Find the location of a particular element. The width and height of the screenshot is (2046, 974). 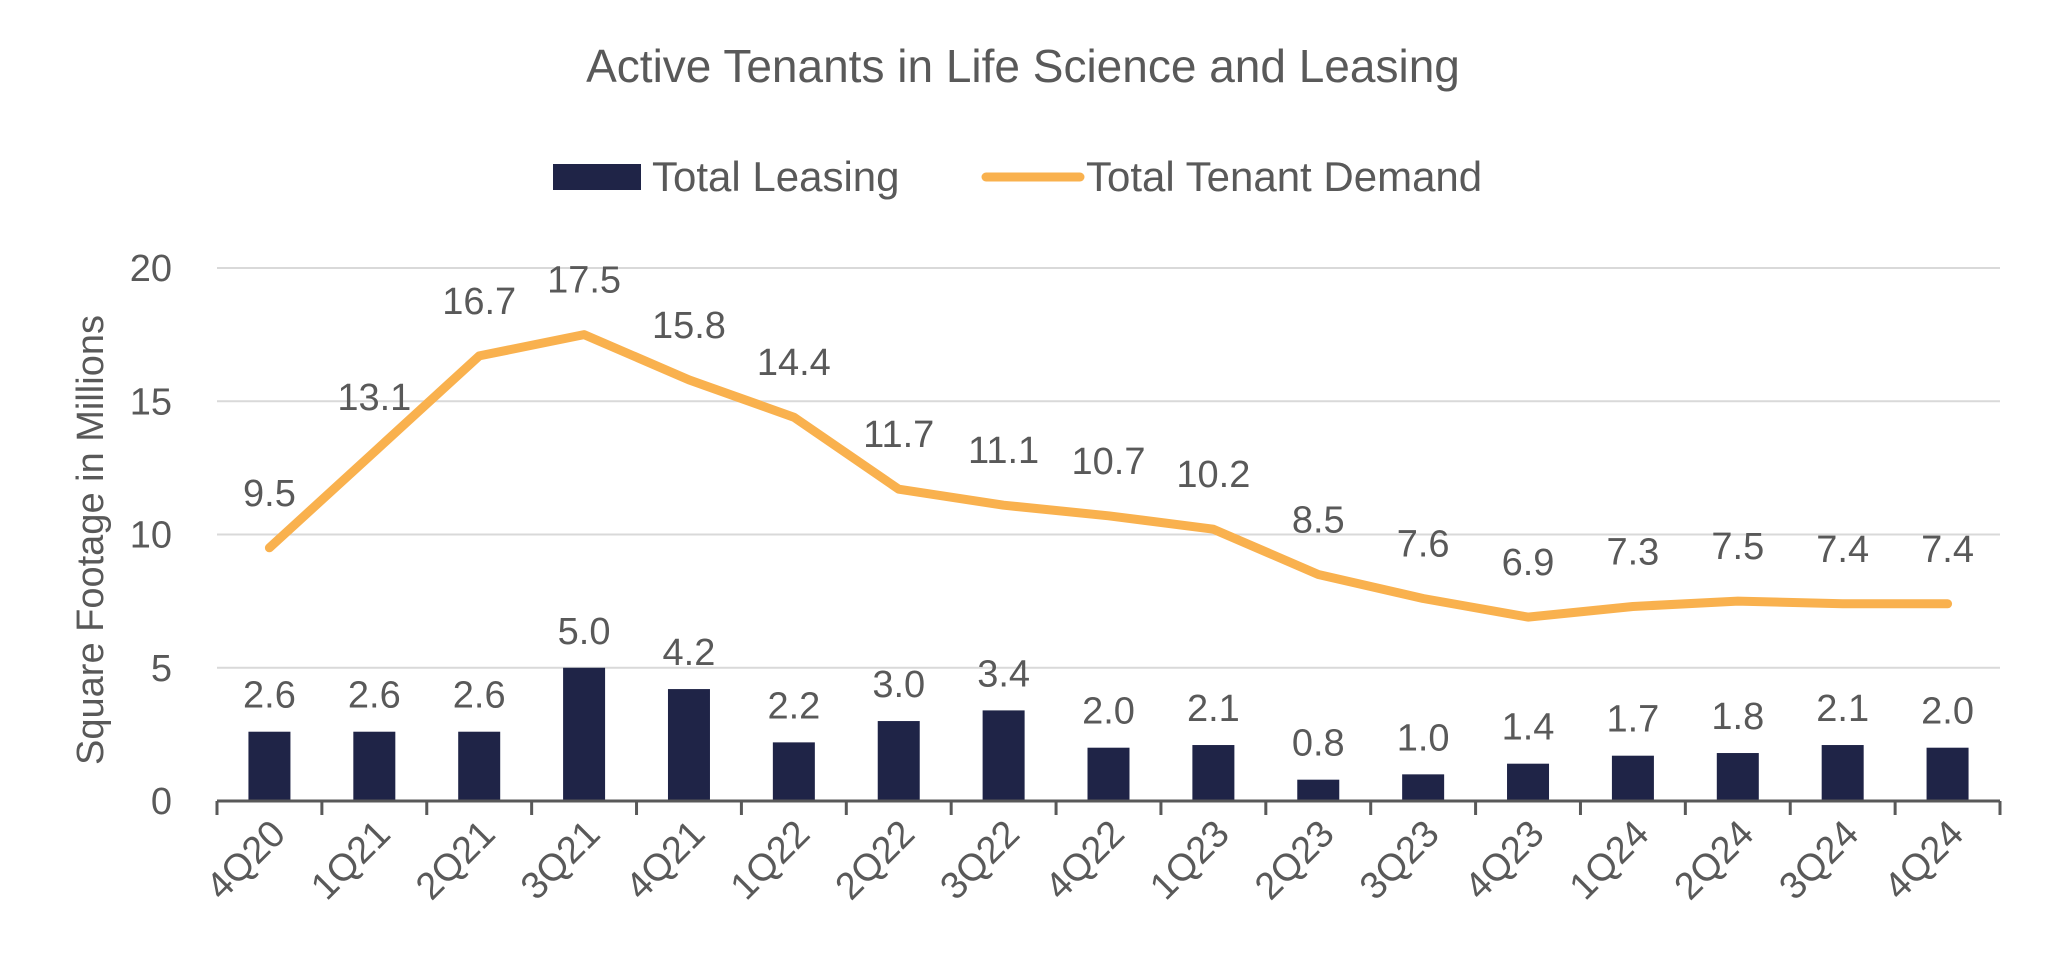

line-data-label: 7.5 is located at coordinates (1737, 547).